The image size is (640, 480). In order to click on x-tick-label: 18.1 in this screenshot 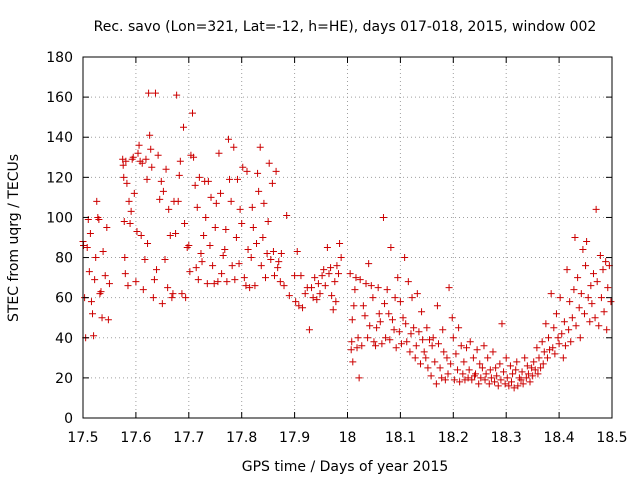, I will do `click(400, 438)`.